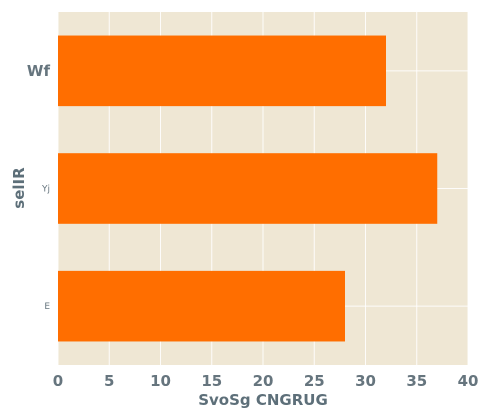  What do you see at coordinates (201, 306) in the screenshot?
I see `bar-e` at bounding box center [201, 306].